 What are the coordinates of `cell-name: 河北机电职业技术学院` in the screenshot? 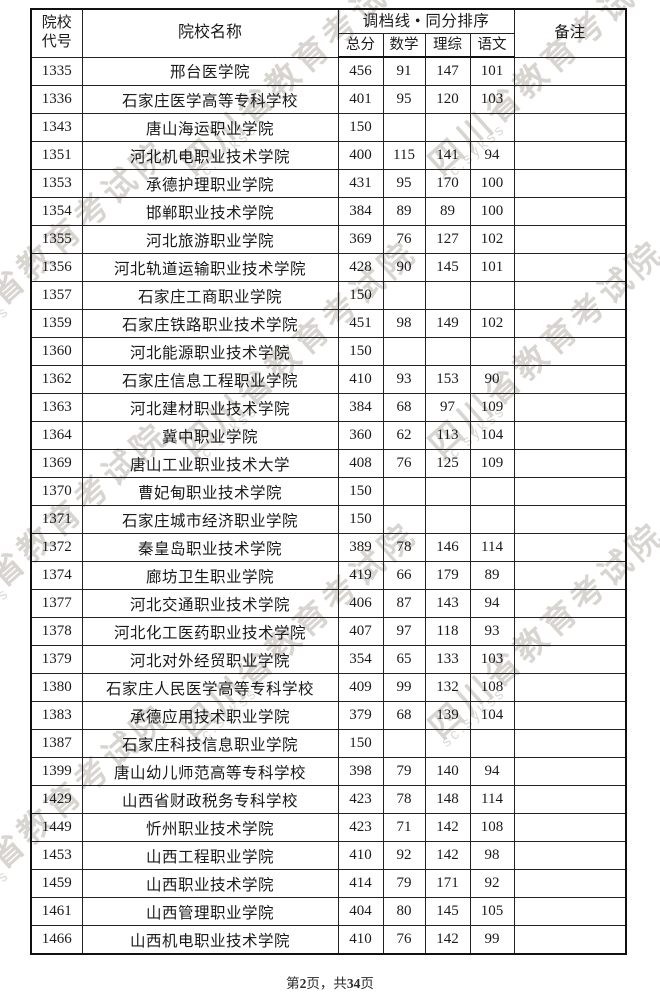 It's located at (210, 155).